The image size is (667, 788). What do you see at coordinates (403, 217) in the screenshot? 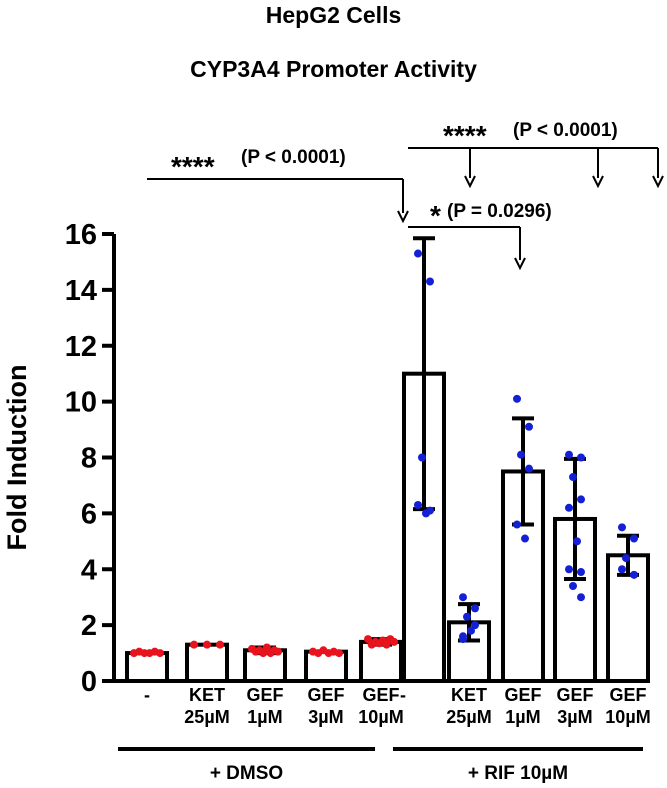
I see `sig-arrow-1-arrowhead` at bounding box center [403, 217].